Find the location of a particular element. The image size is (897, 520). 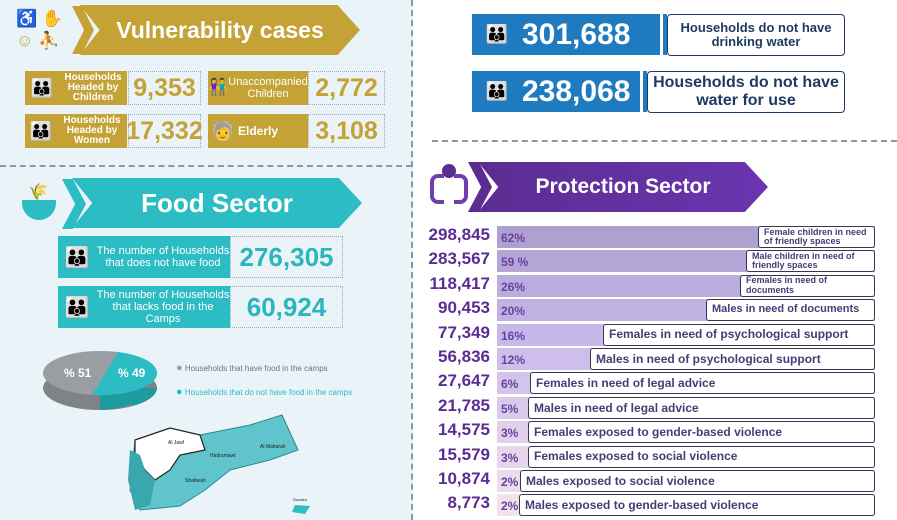

protection-label: Males in need of psychological support is located at coordinates (732, 359).